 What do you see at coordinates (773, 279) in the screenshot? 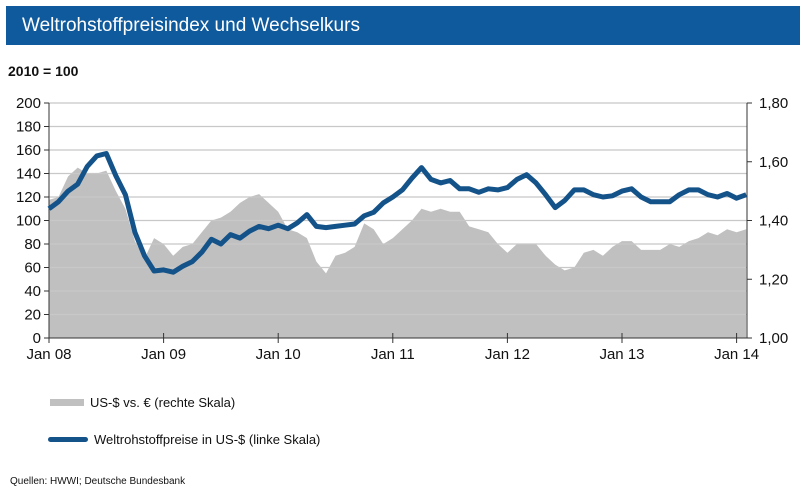
I see `right-axis-label: 1,20` at bounding box center [773, 279].